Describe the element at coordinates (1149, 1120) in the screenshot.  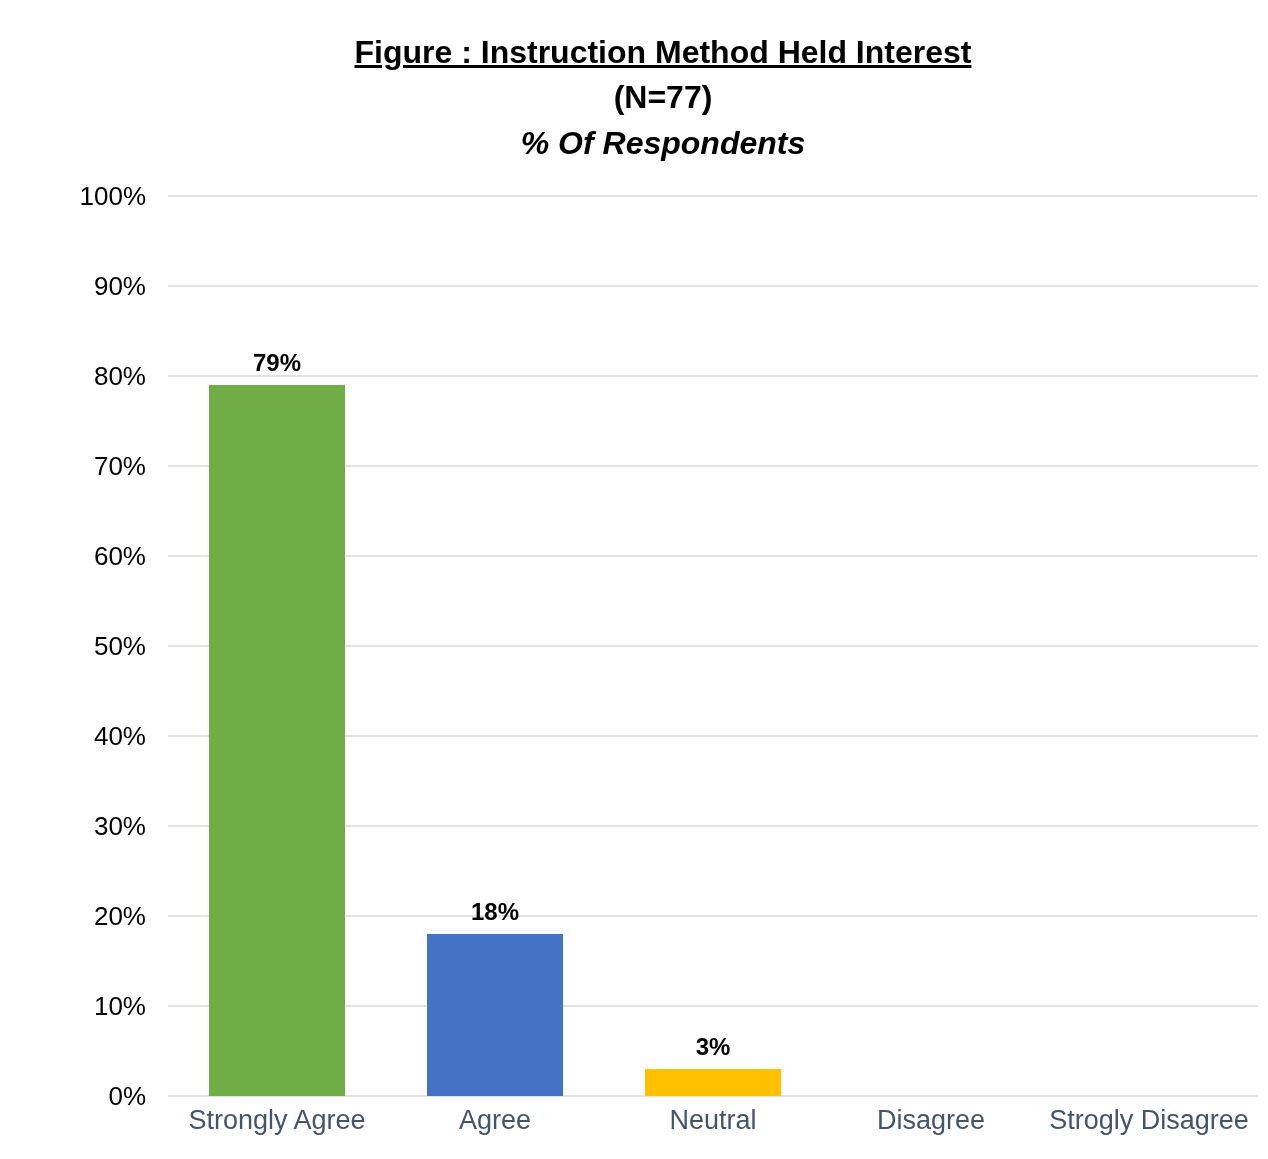
I see `x-tick-label: Strogly Disagree` at that location.